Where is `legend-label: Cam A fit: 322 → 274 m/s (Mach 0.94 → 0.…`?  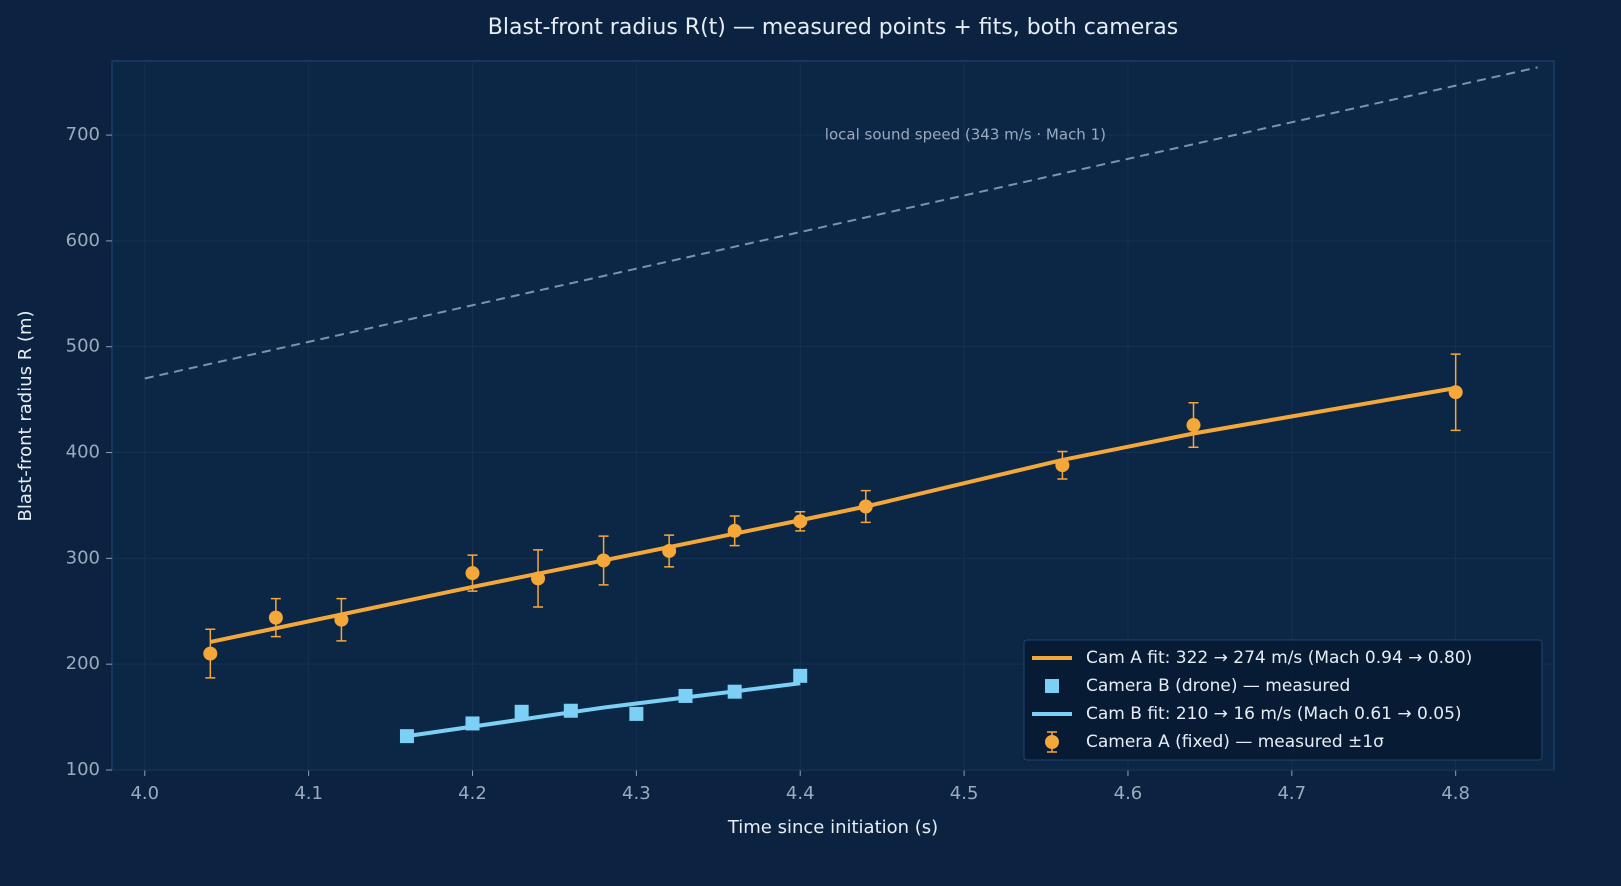
legend-label: Cam A fit: 322 → 274 m/s (Mach 0.94 → 0.… is located at coordinates (1279, 658).